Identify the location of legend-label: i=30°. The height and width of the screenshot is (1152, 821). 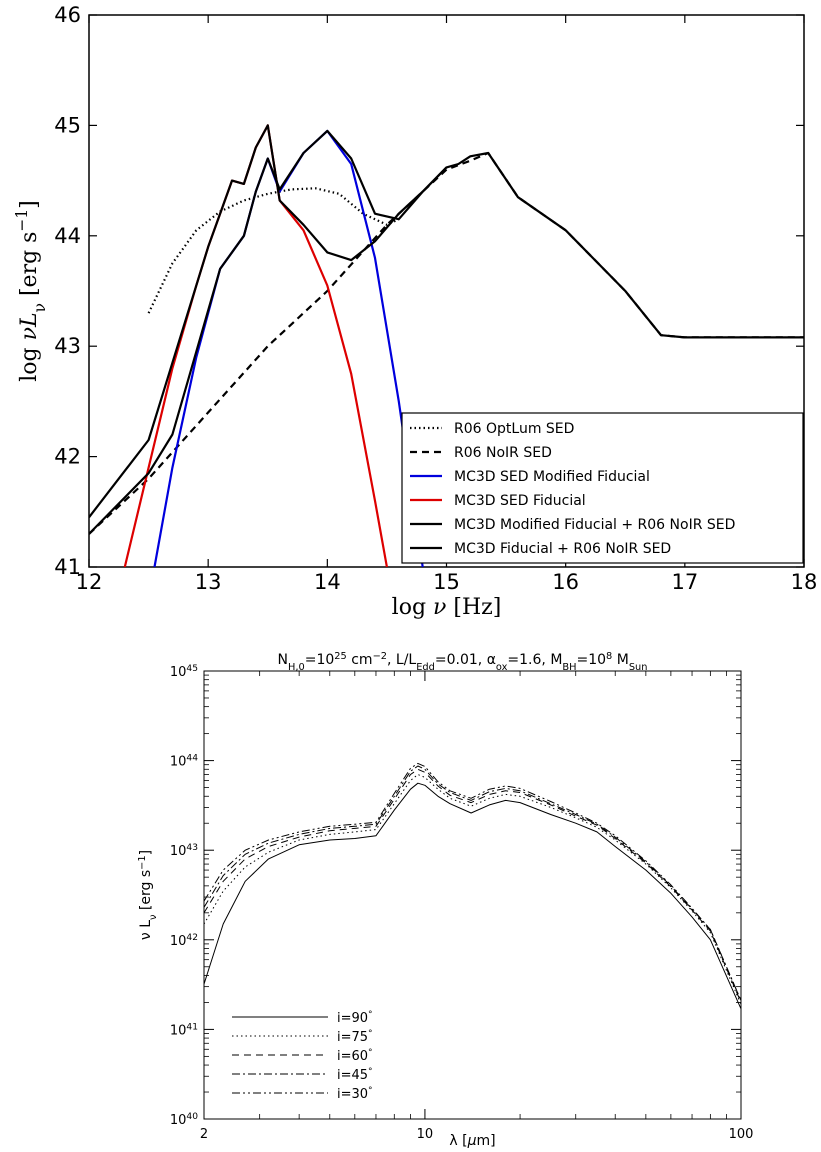
(355, 1094).